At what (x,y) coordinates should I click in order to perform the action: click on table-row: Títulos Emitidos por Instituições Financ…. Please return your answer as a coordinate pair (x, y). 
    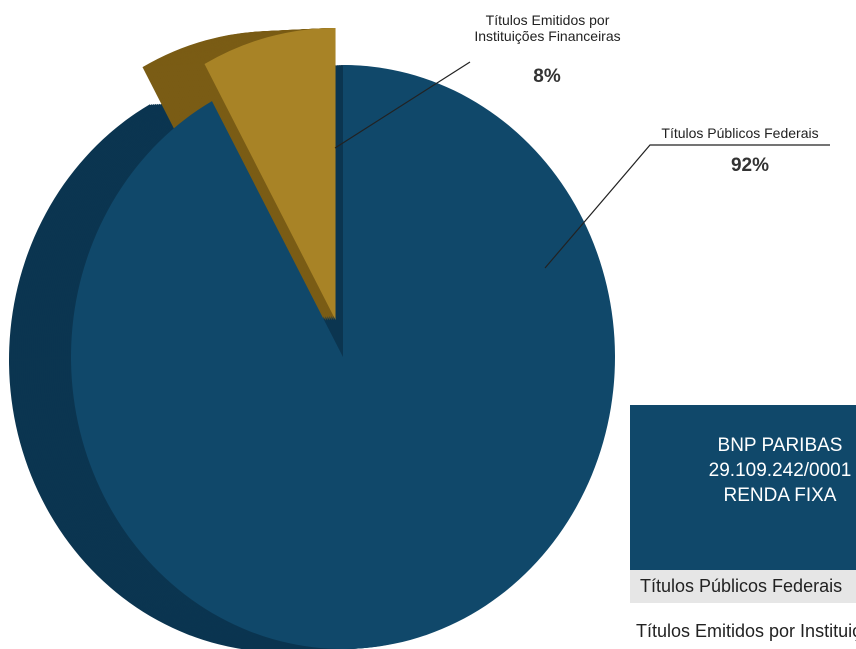
    Looking at the image, I should click on (746, 631).